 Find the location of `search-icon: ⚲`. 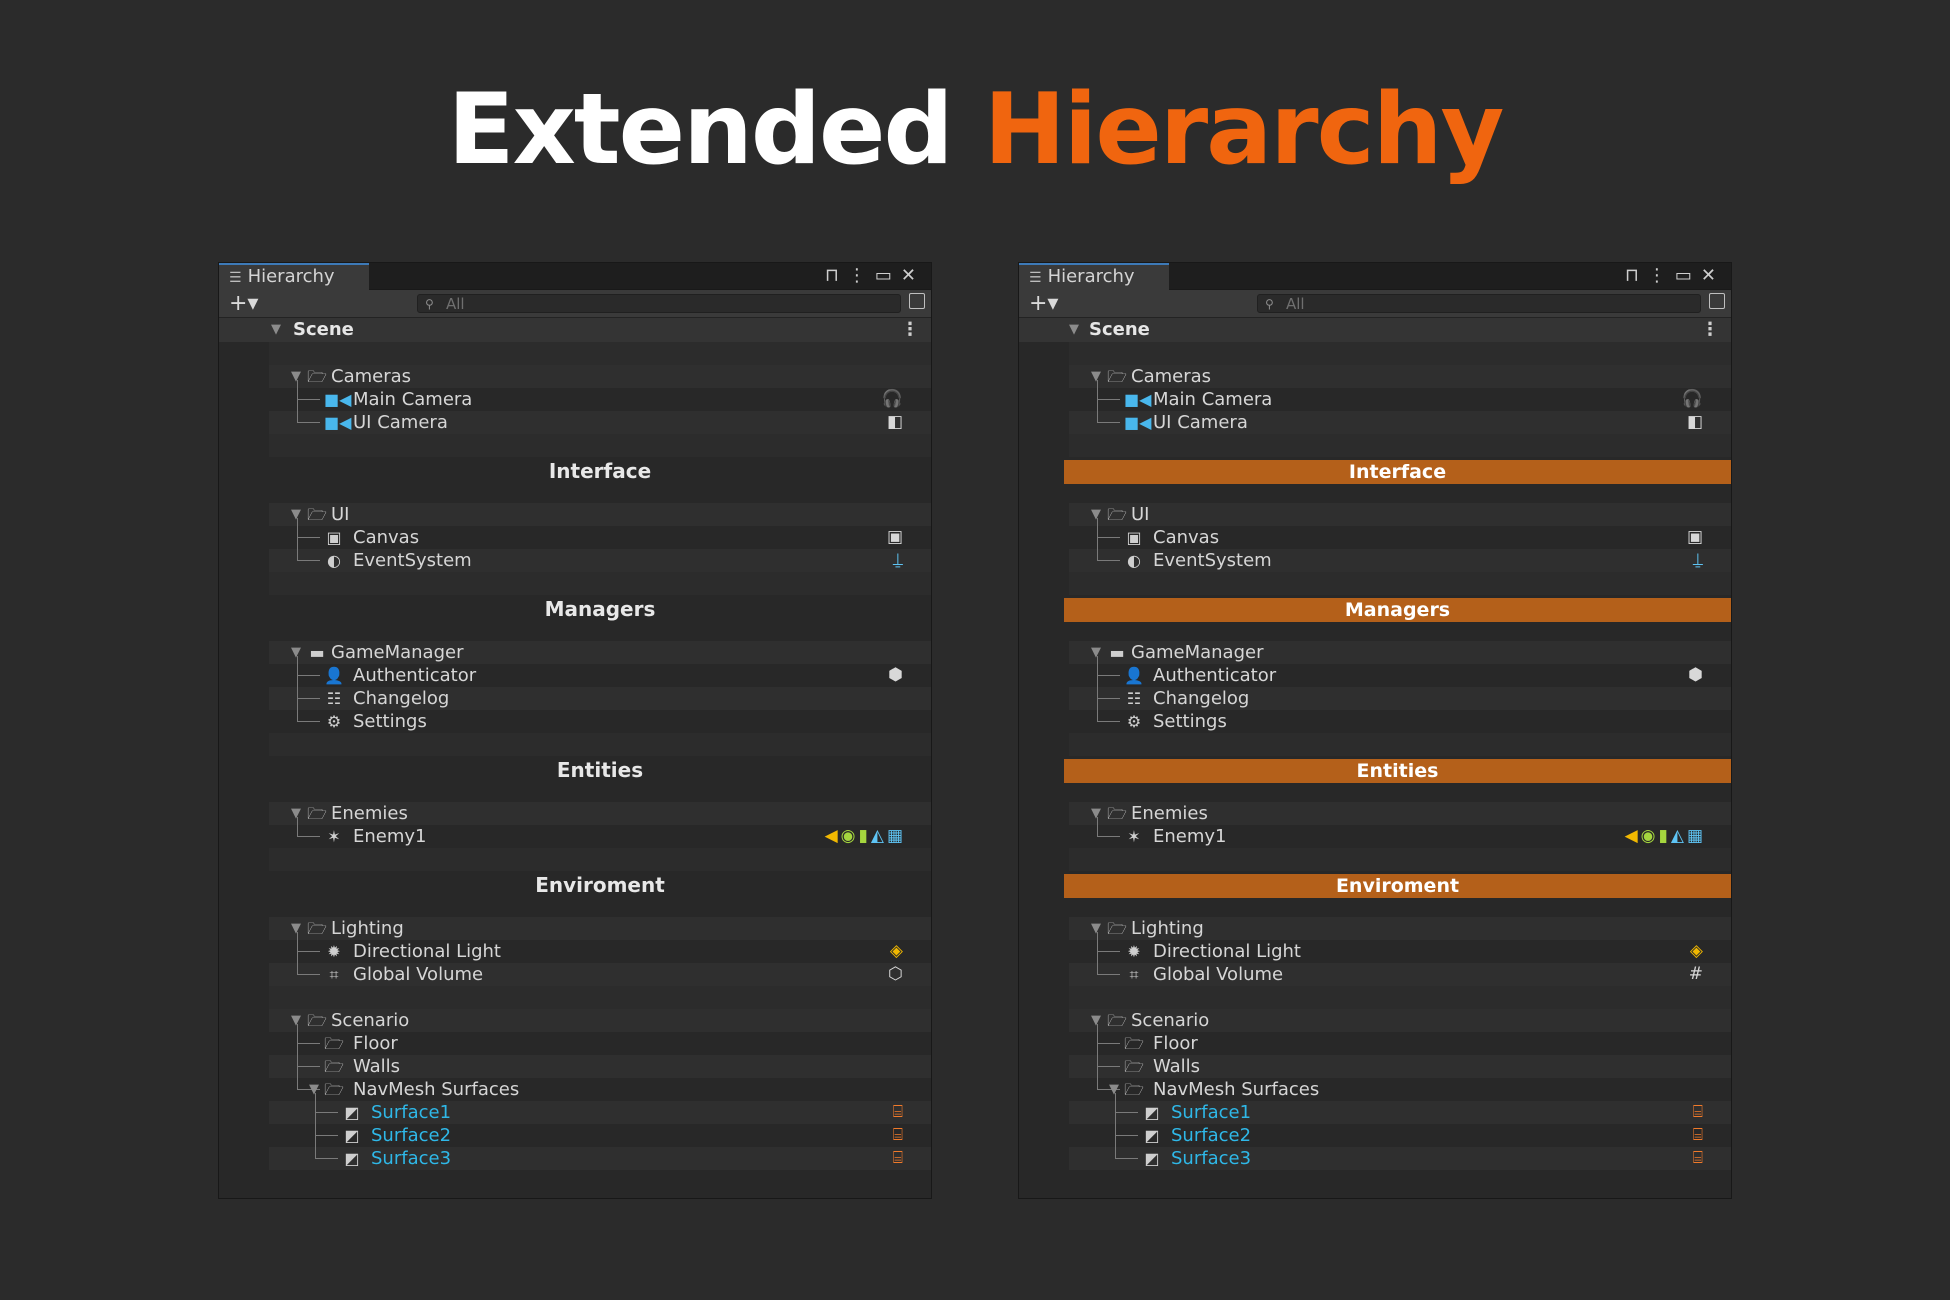

search-icon: ⚲ is located at coordinates (429, 304).